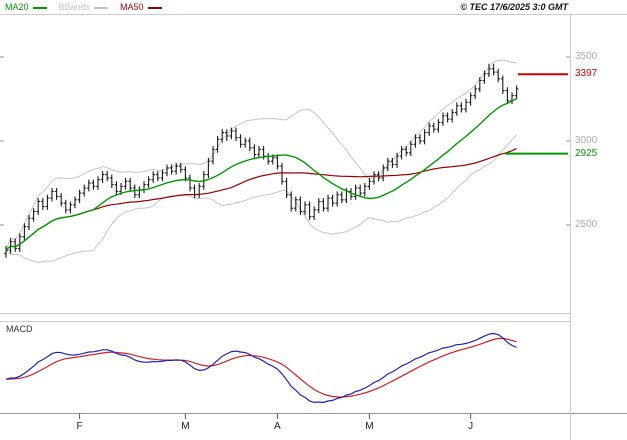 The image size is (627, 440). I want to click on legend-item-ma50: MA50, so click(141, 7).